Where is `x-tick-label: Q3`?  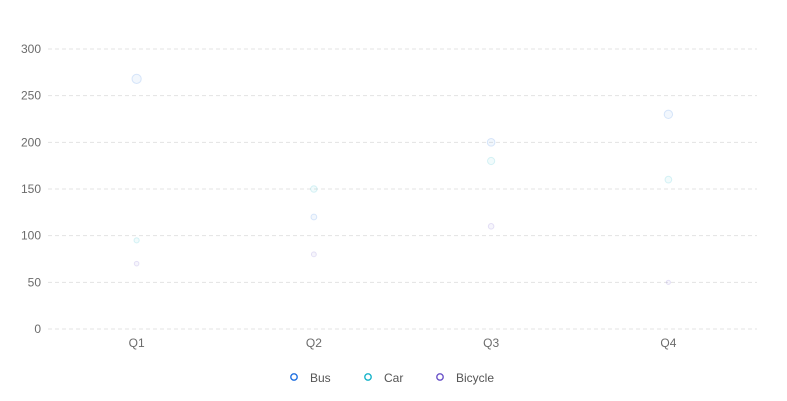
x-tick-label: Q3 is located at coordinates (491, 343).